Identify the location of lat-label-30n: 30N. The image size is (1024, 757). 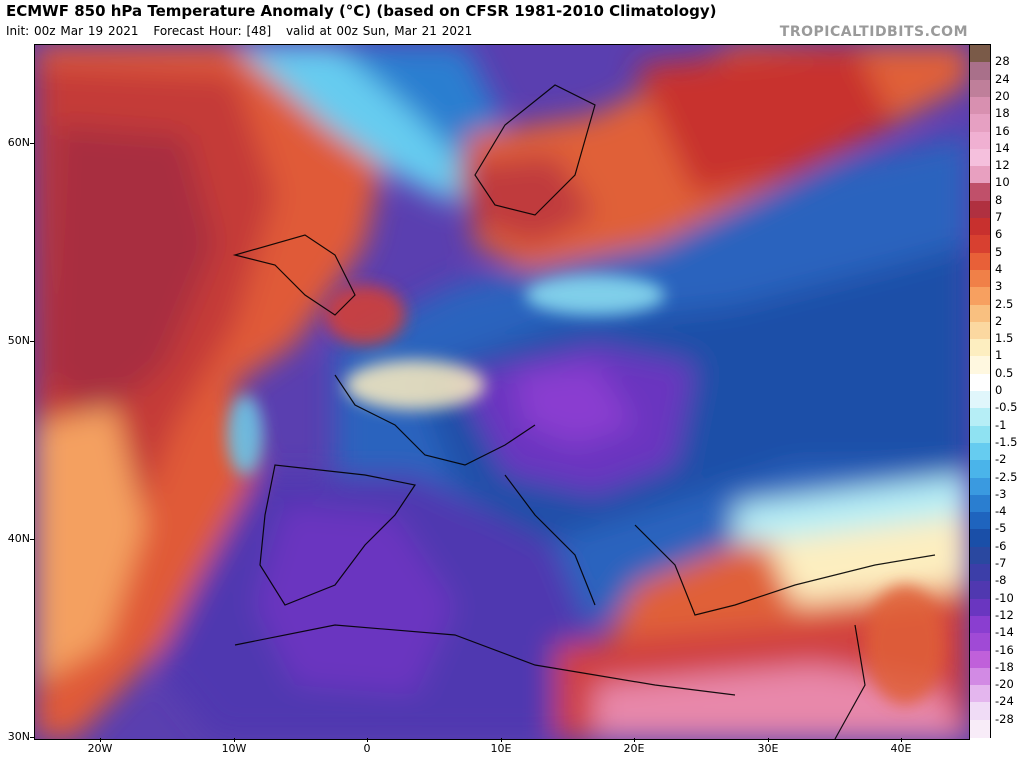
(18, 736).